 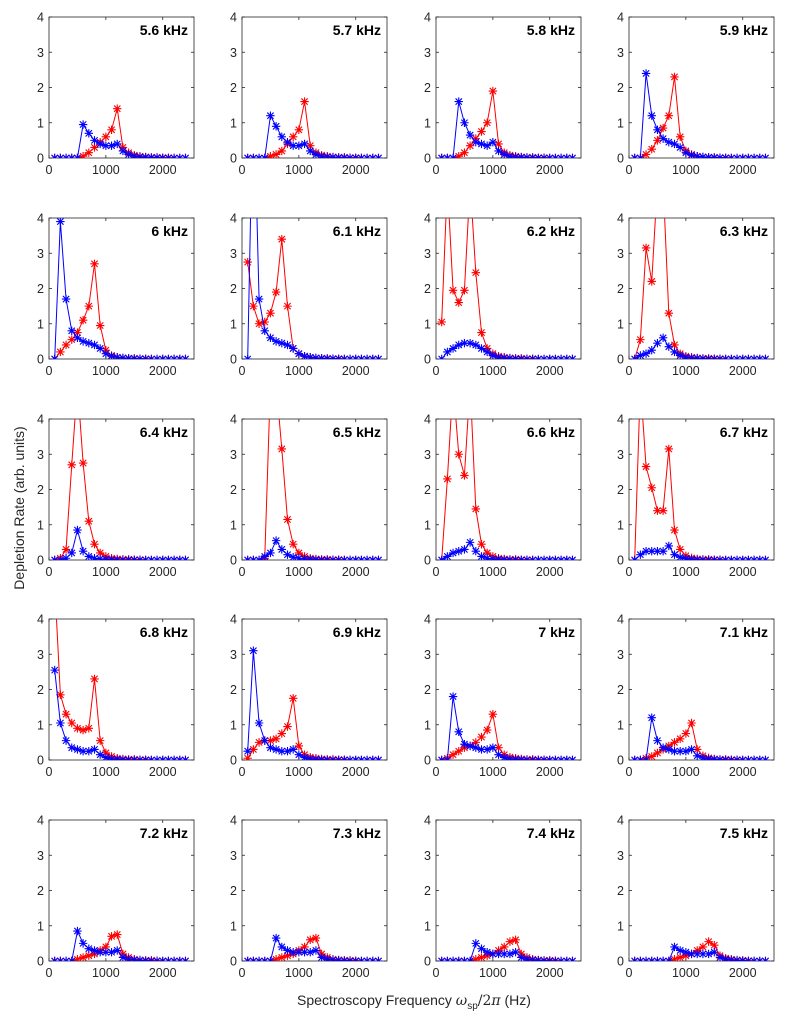 What do you see at coordinates (309, 696) in the screenshot?
I see `panel-14: 0 1 2 3 4 0 1000 2000 6.9 kHz` at bounding box center [309, 696].